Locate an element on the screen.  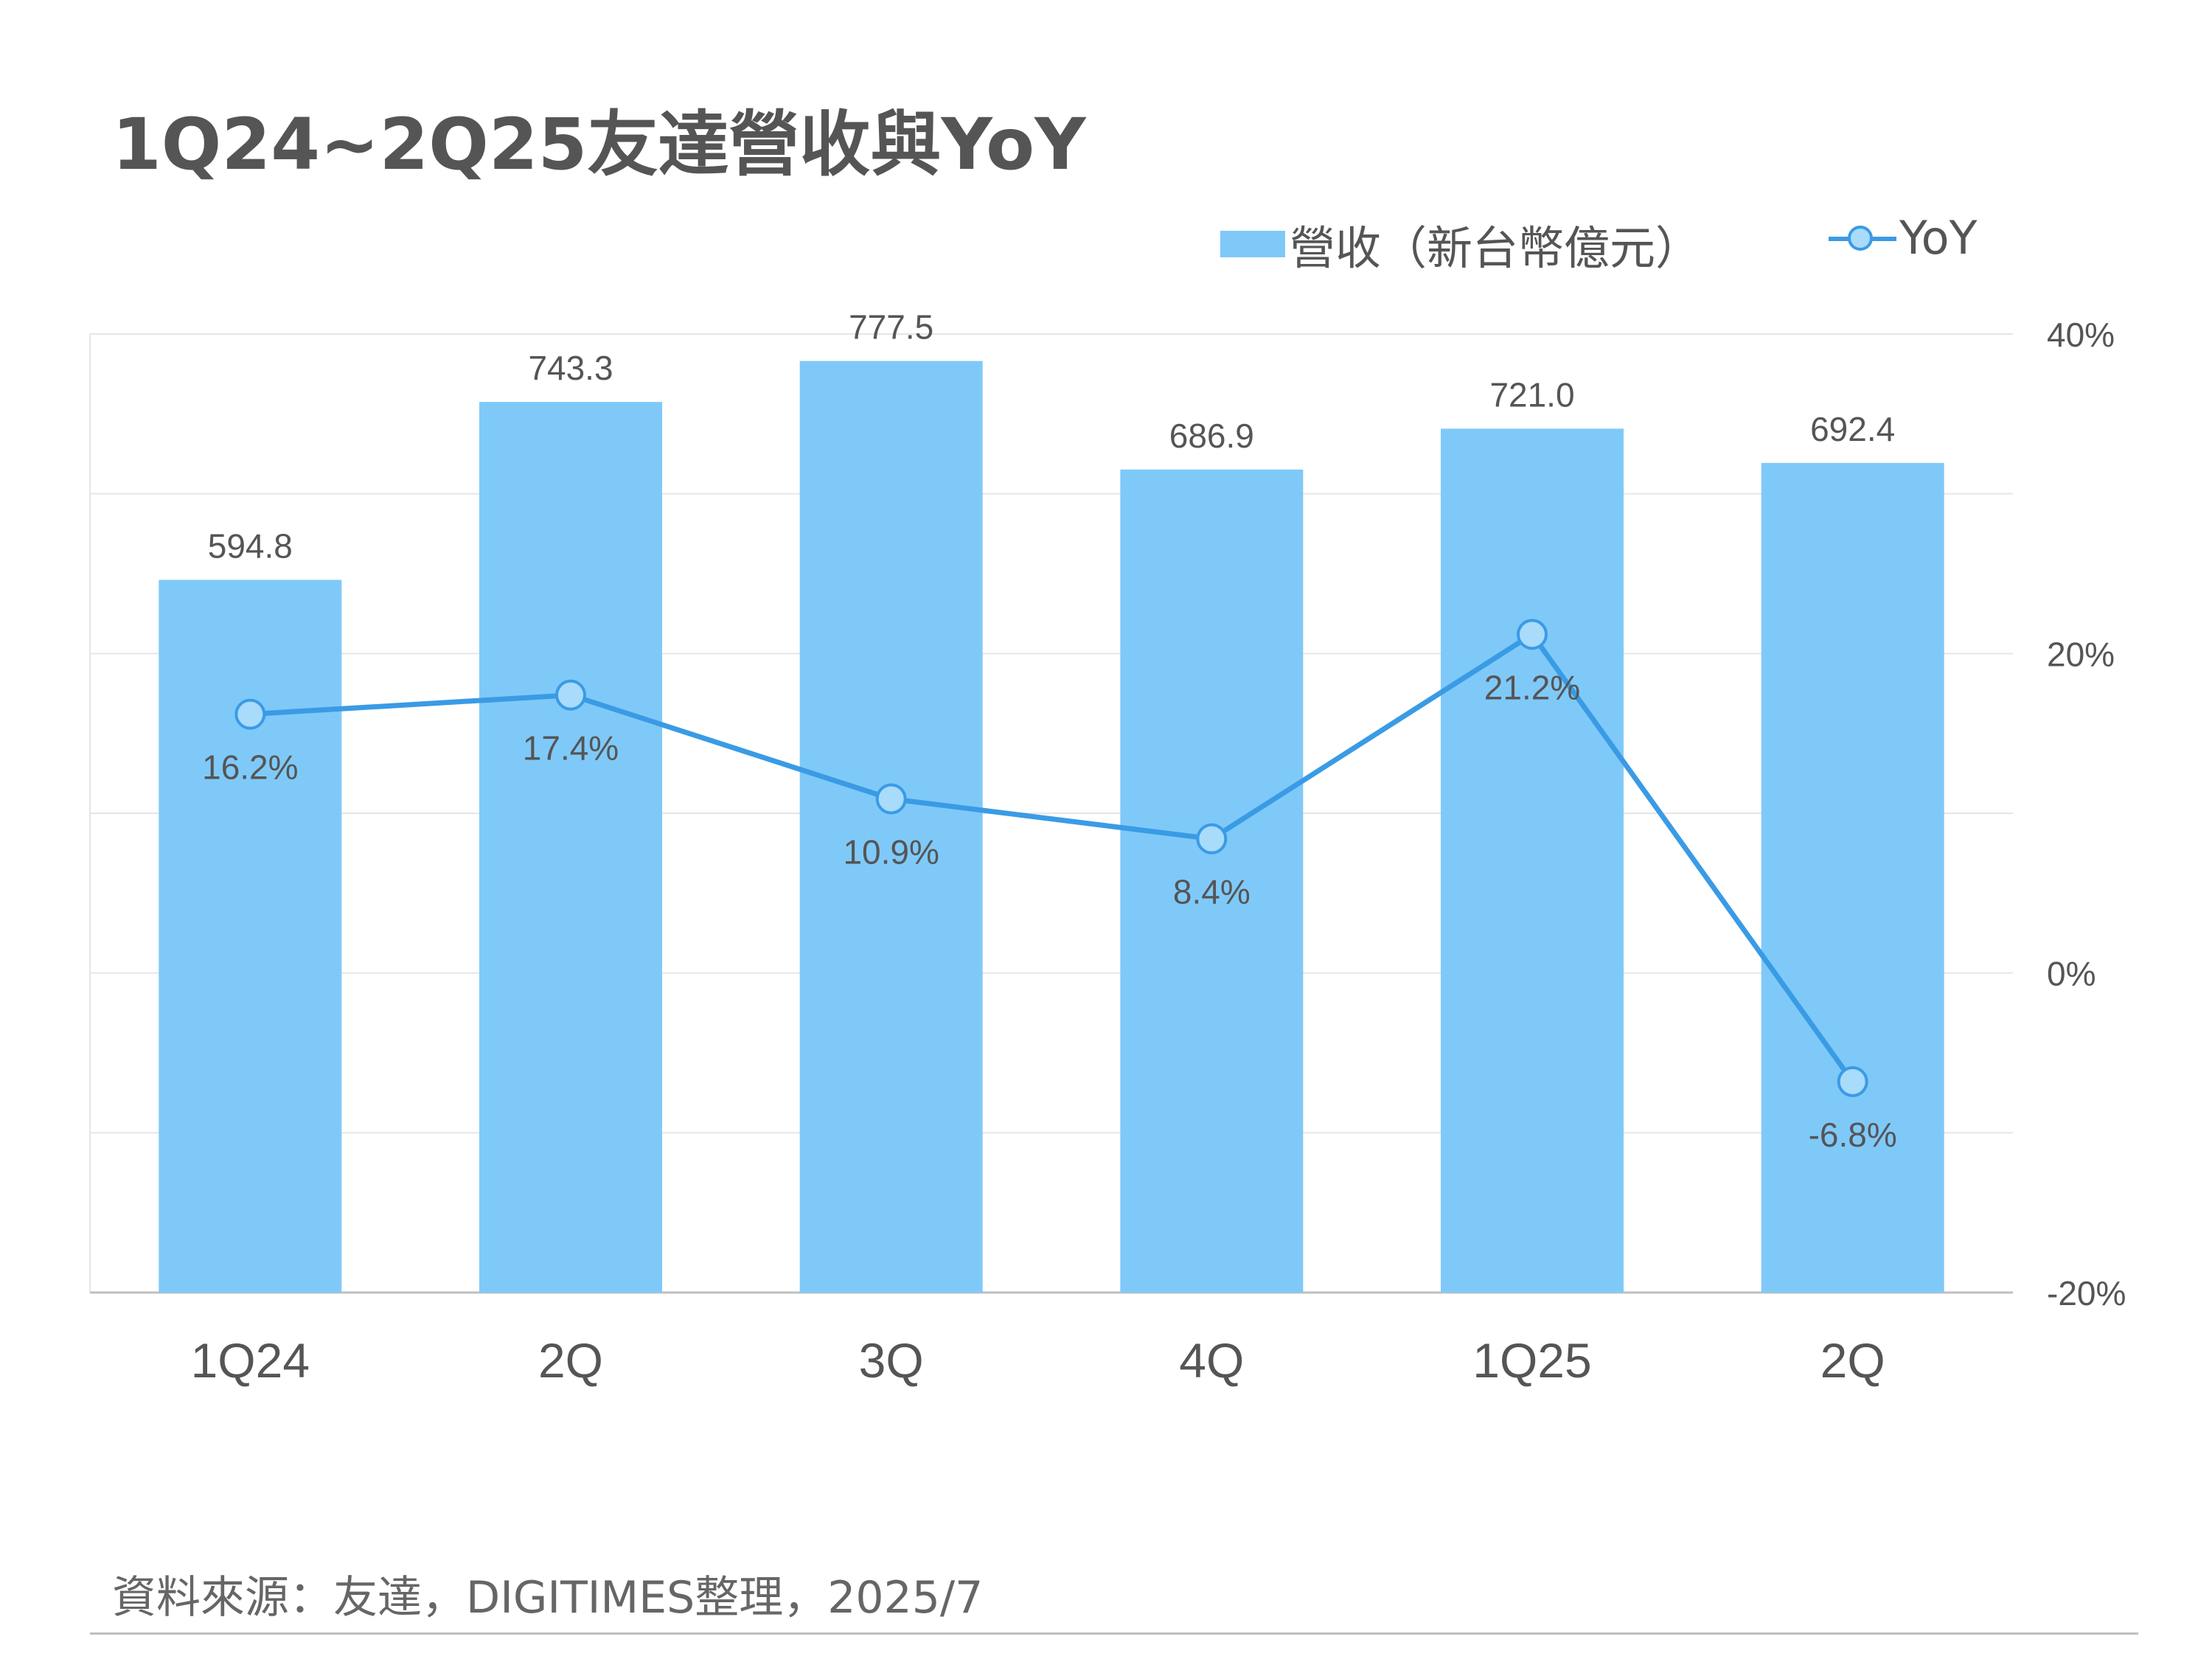
x-tick-label: 4Q is located at coordinates (1211, 1360).